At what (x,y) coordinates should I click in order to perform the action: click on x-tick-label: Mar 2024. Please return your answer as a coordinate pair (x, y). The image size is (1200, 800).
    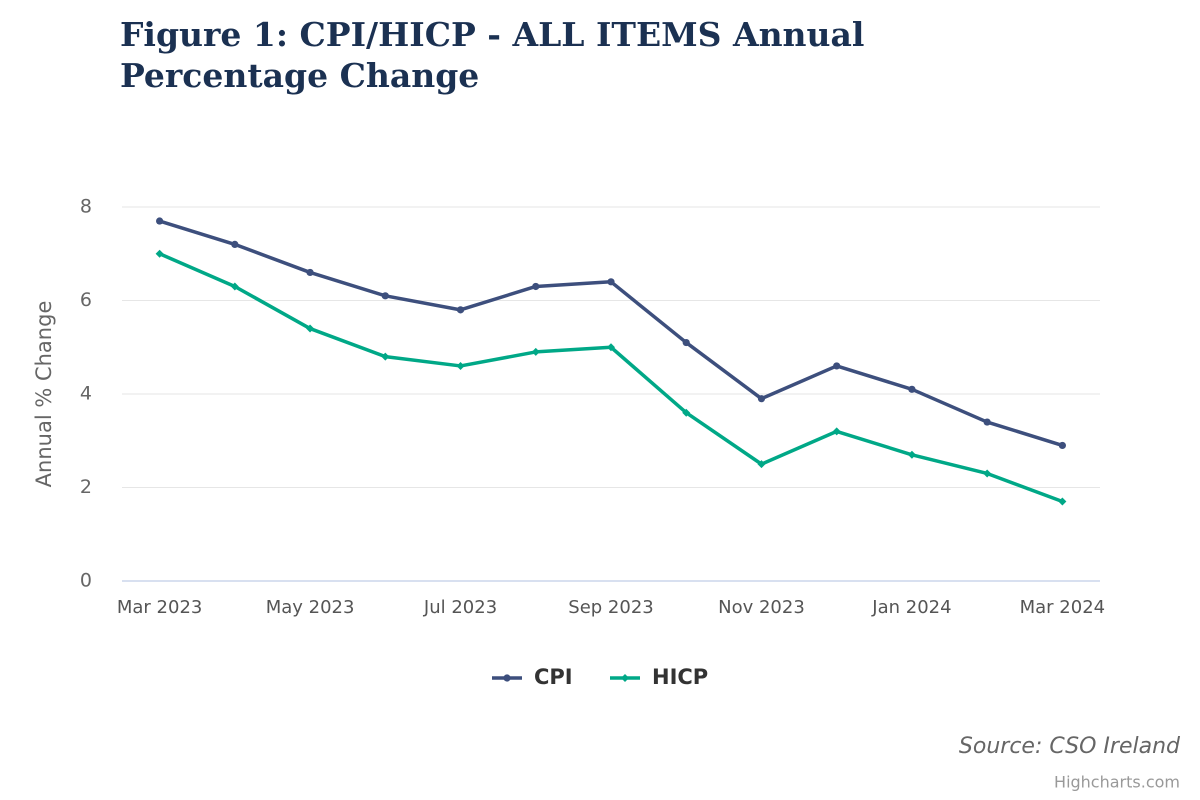
    Looking at the image, I should click on (1063, 607).